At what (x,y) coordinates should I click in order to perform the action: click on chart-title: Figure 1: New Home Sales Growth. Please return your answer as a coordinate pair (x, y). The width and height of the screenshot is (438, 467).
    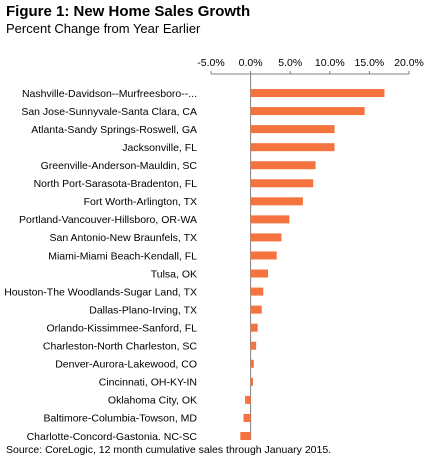
    Looking at the image, I should click on (128, 11).